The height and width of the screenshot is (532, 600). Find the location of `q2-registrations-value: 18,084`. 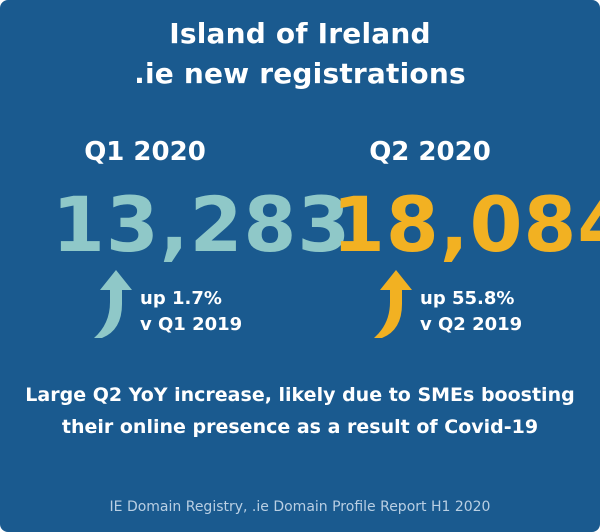

q2-registrations-value: 18,084 is located at coordinates (466, 224).